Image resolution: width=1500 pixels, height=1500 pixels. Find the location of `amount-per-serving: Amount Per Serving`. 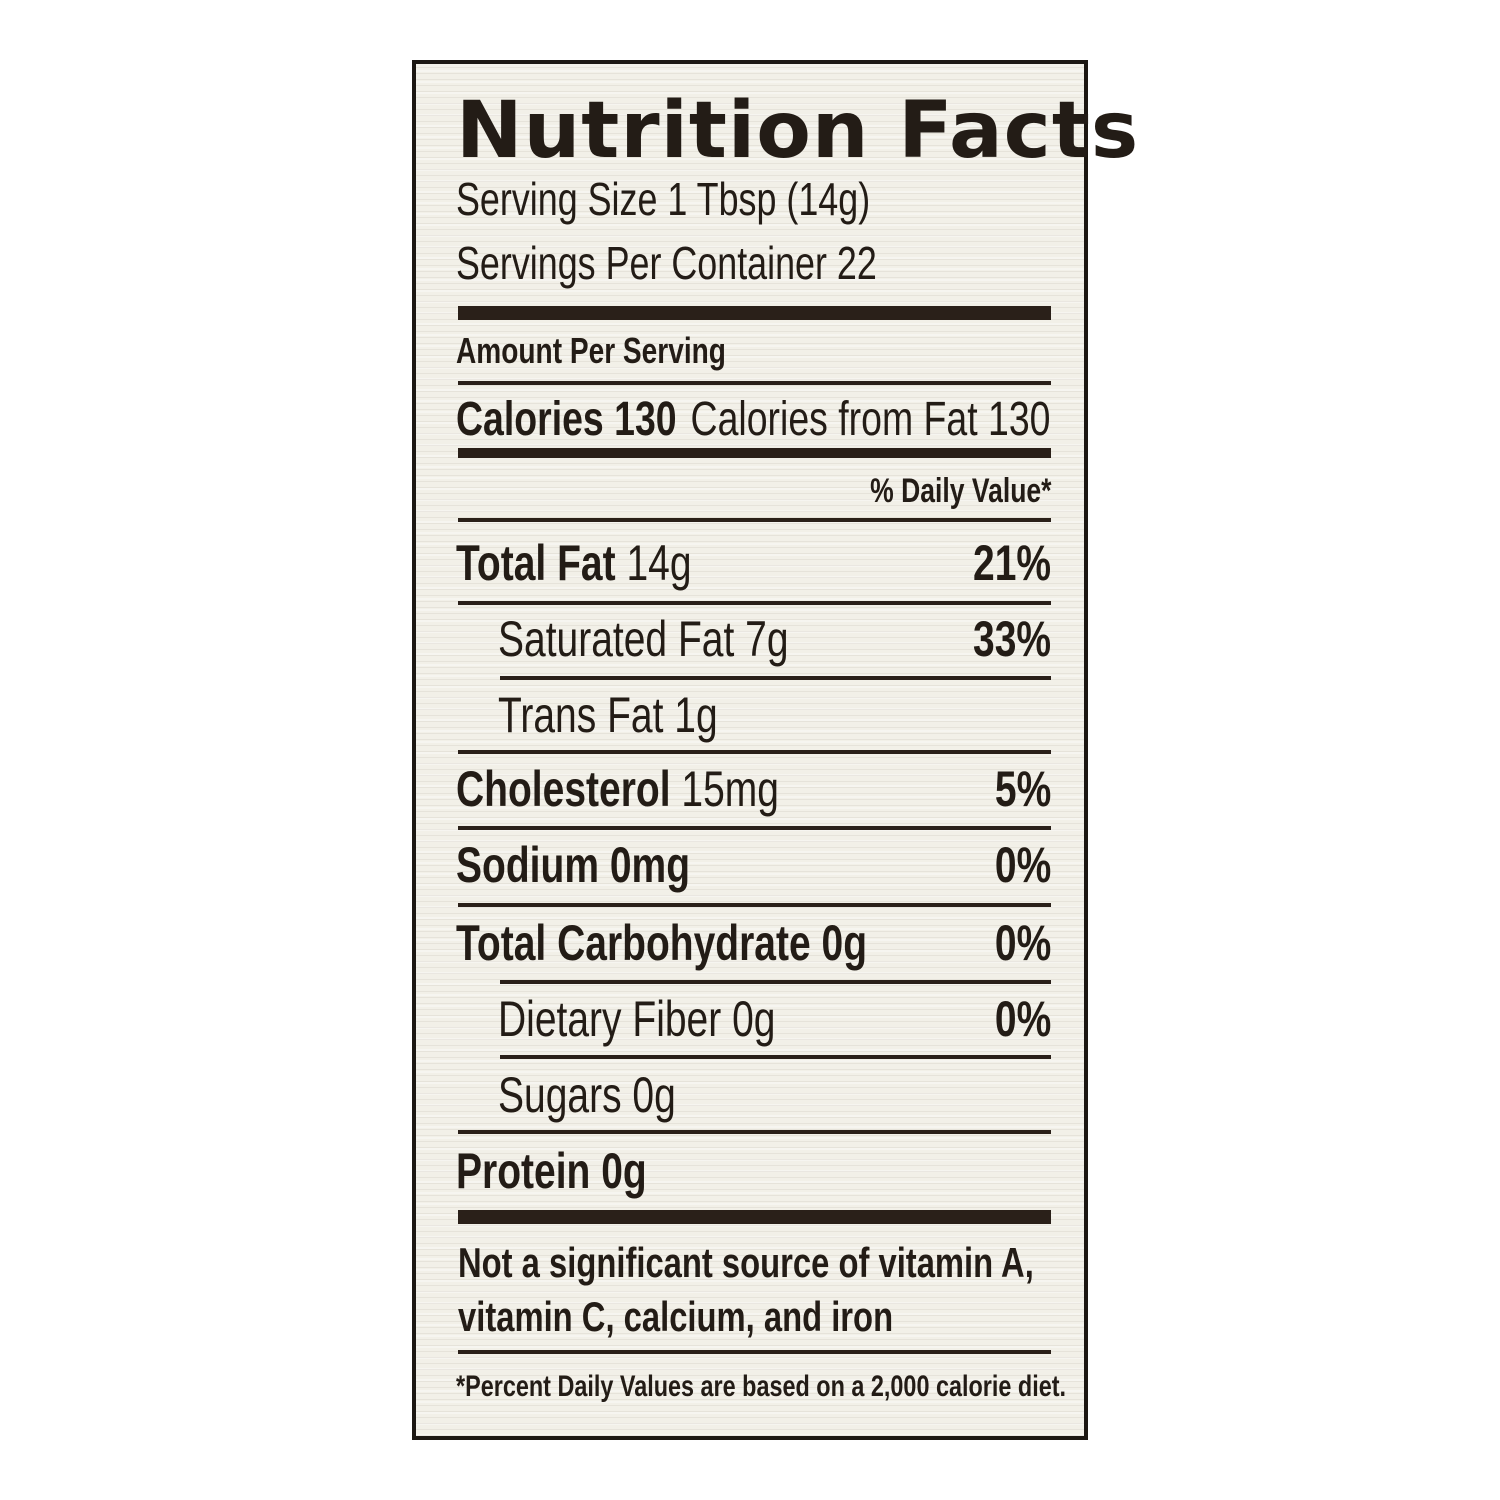

amount-per-serving: Amount Per Serving is located at coordinates (591, 350).